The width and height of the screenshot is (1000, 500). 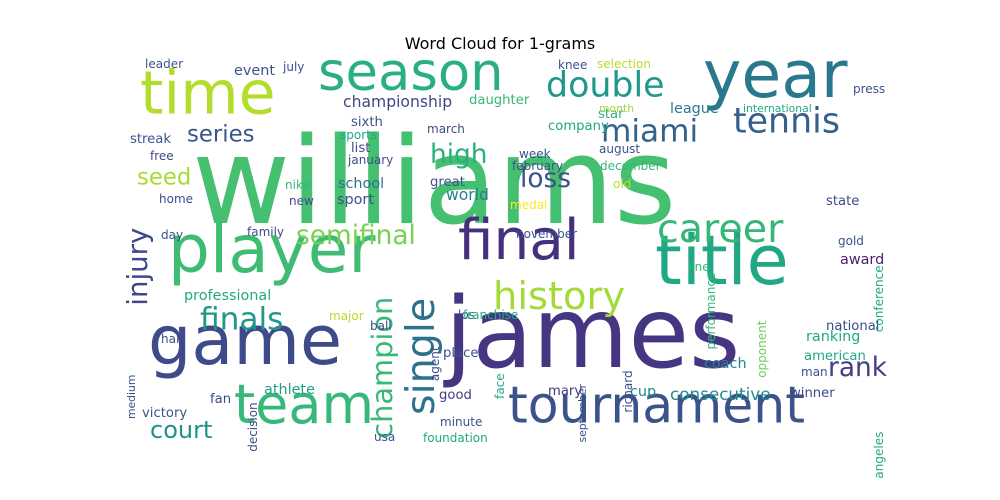 What do you see at coordinates (272, 249) in the screenshot?
I see `word-player: player` at bounding box center [272, 249].